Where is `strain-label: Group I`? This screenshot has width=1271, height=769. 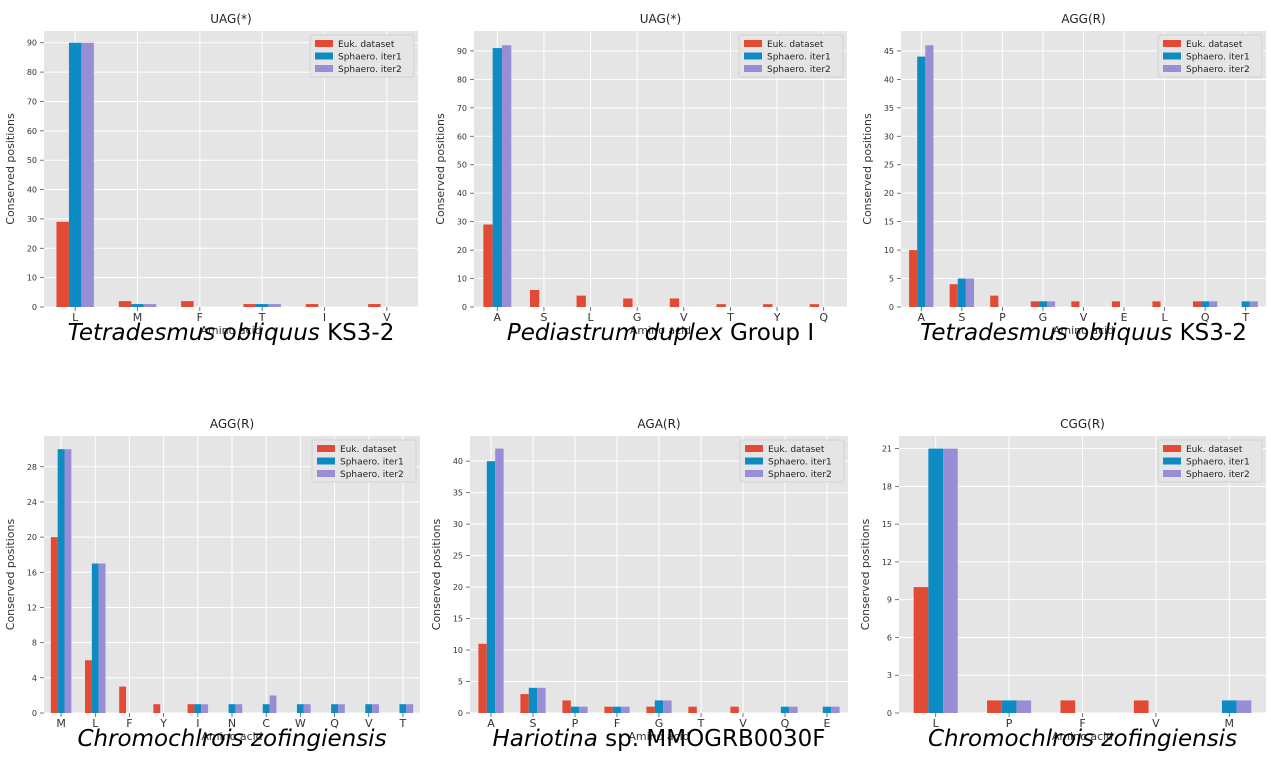
strain-label: Group I is located at coordinates (768, 333).